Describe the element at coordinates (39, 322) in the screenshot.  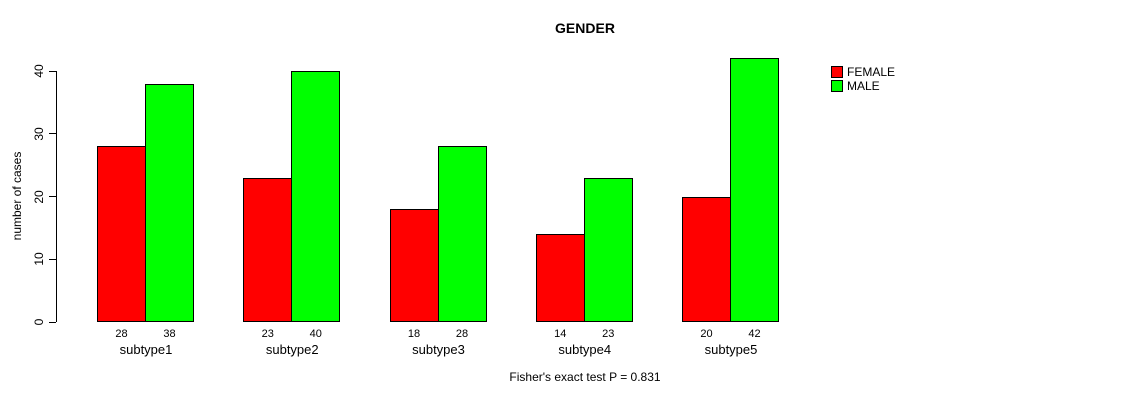
I see `y-axis-tick-label: 0` at that location.